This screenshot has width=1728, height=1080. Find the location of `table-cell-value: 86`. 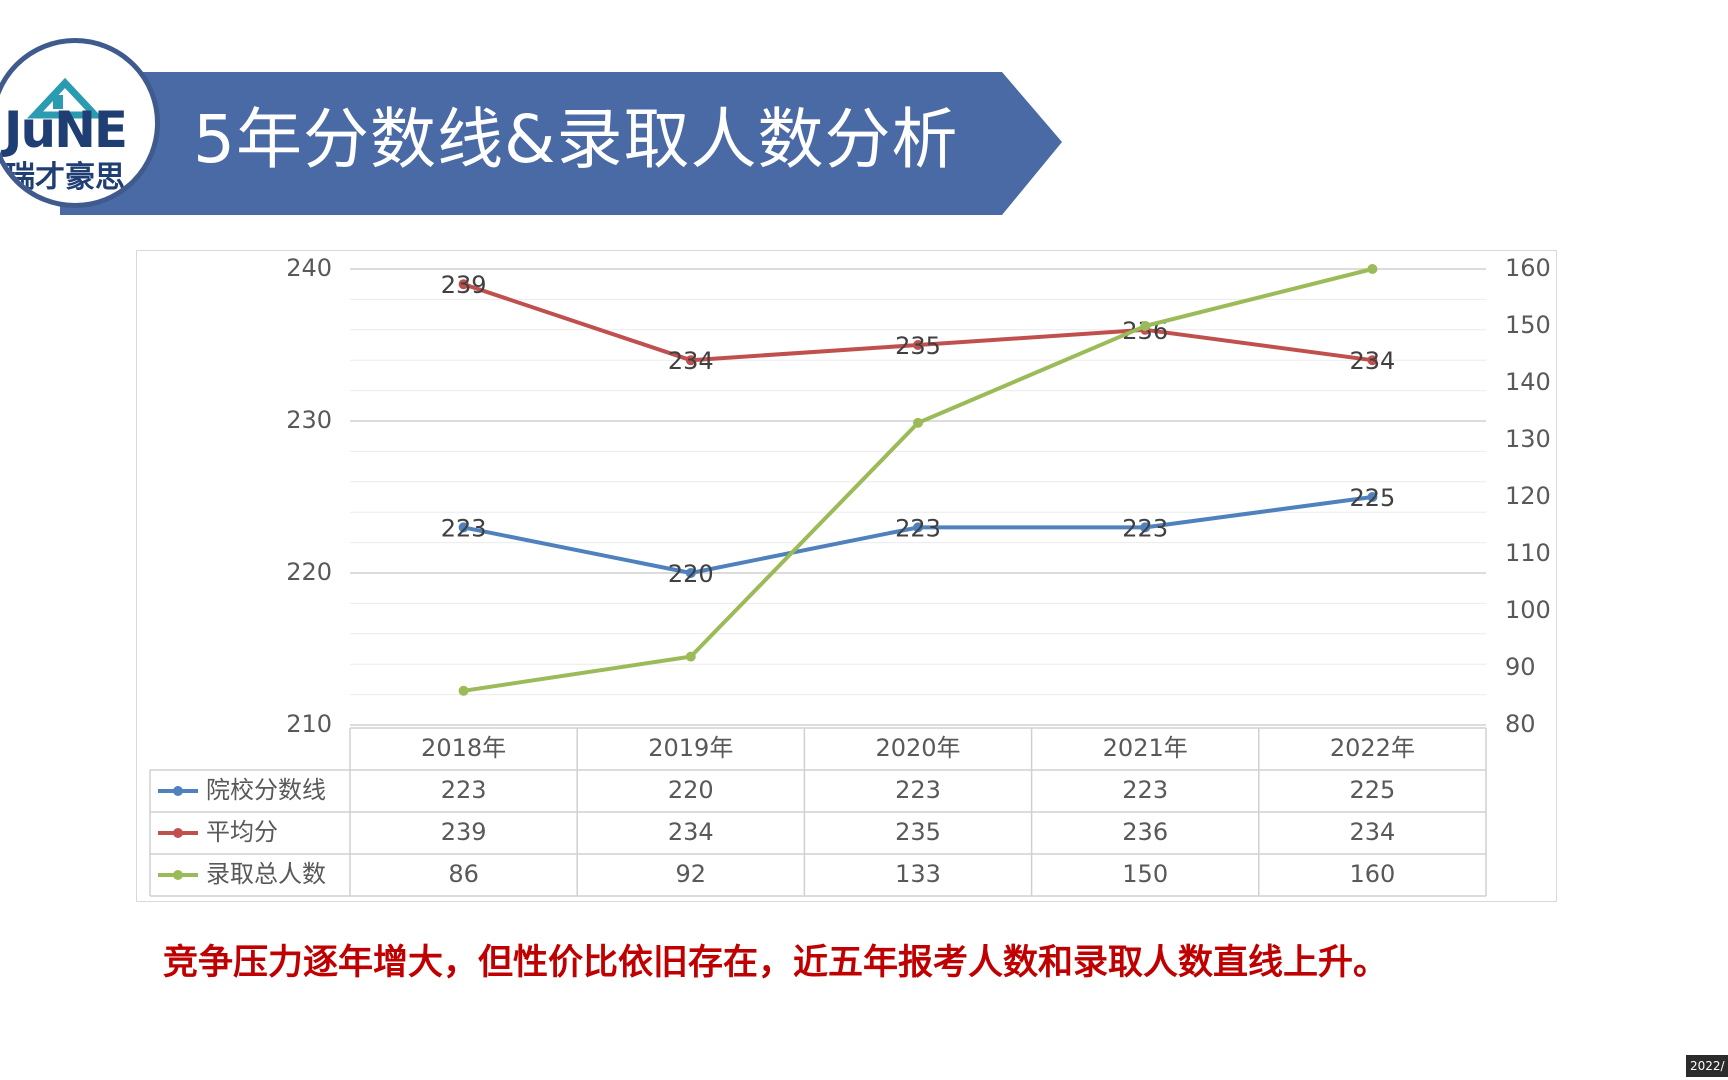

table-cell-value: 86 is located at coordinates (463, 874).